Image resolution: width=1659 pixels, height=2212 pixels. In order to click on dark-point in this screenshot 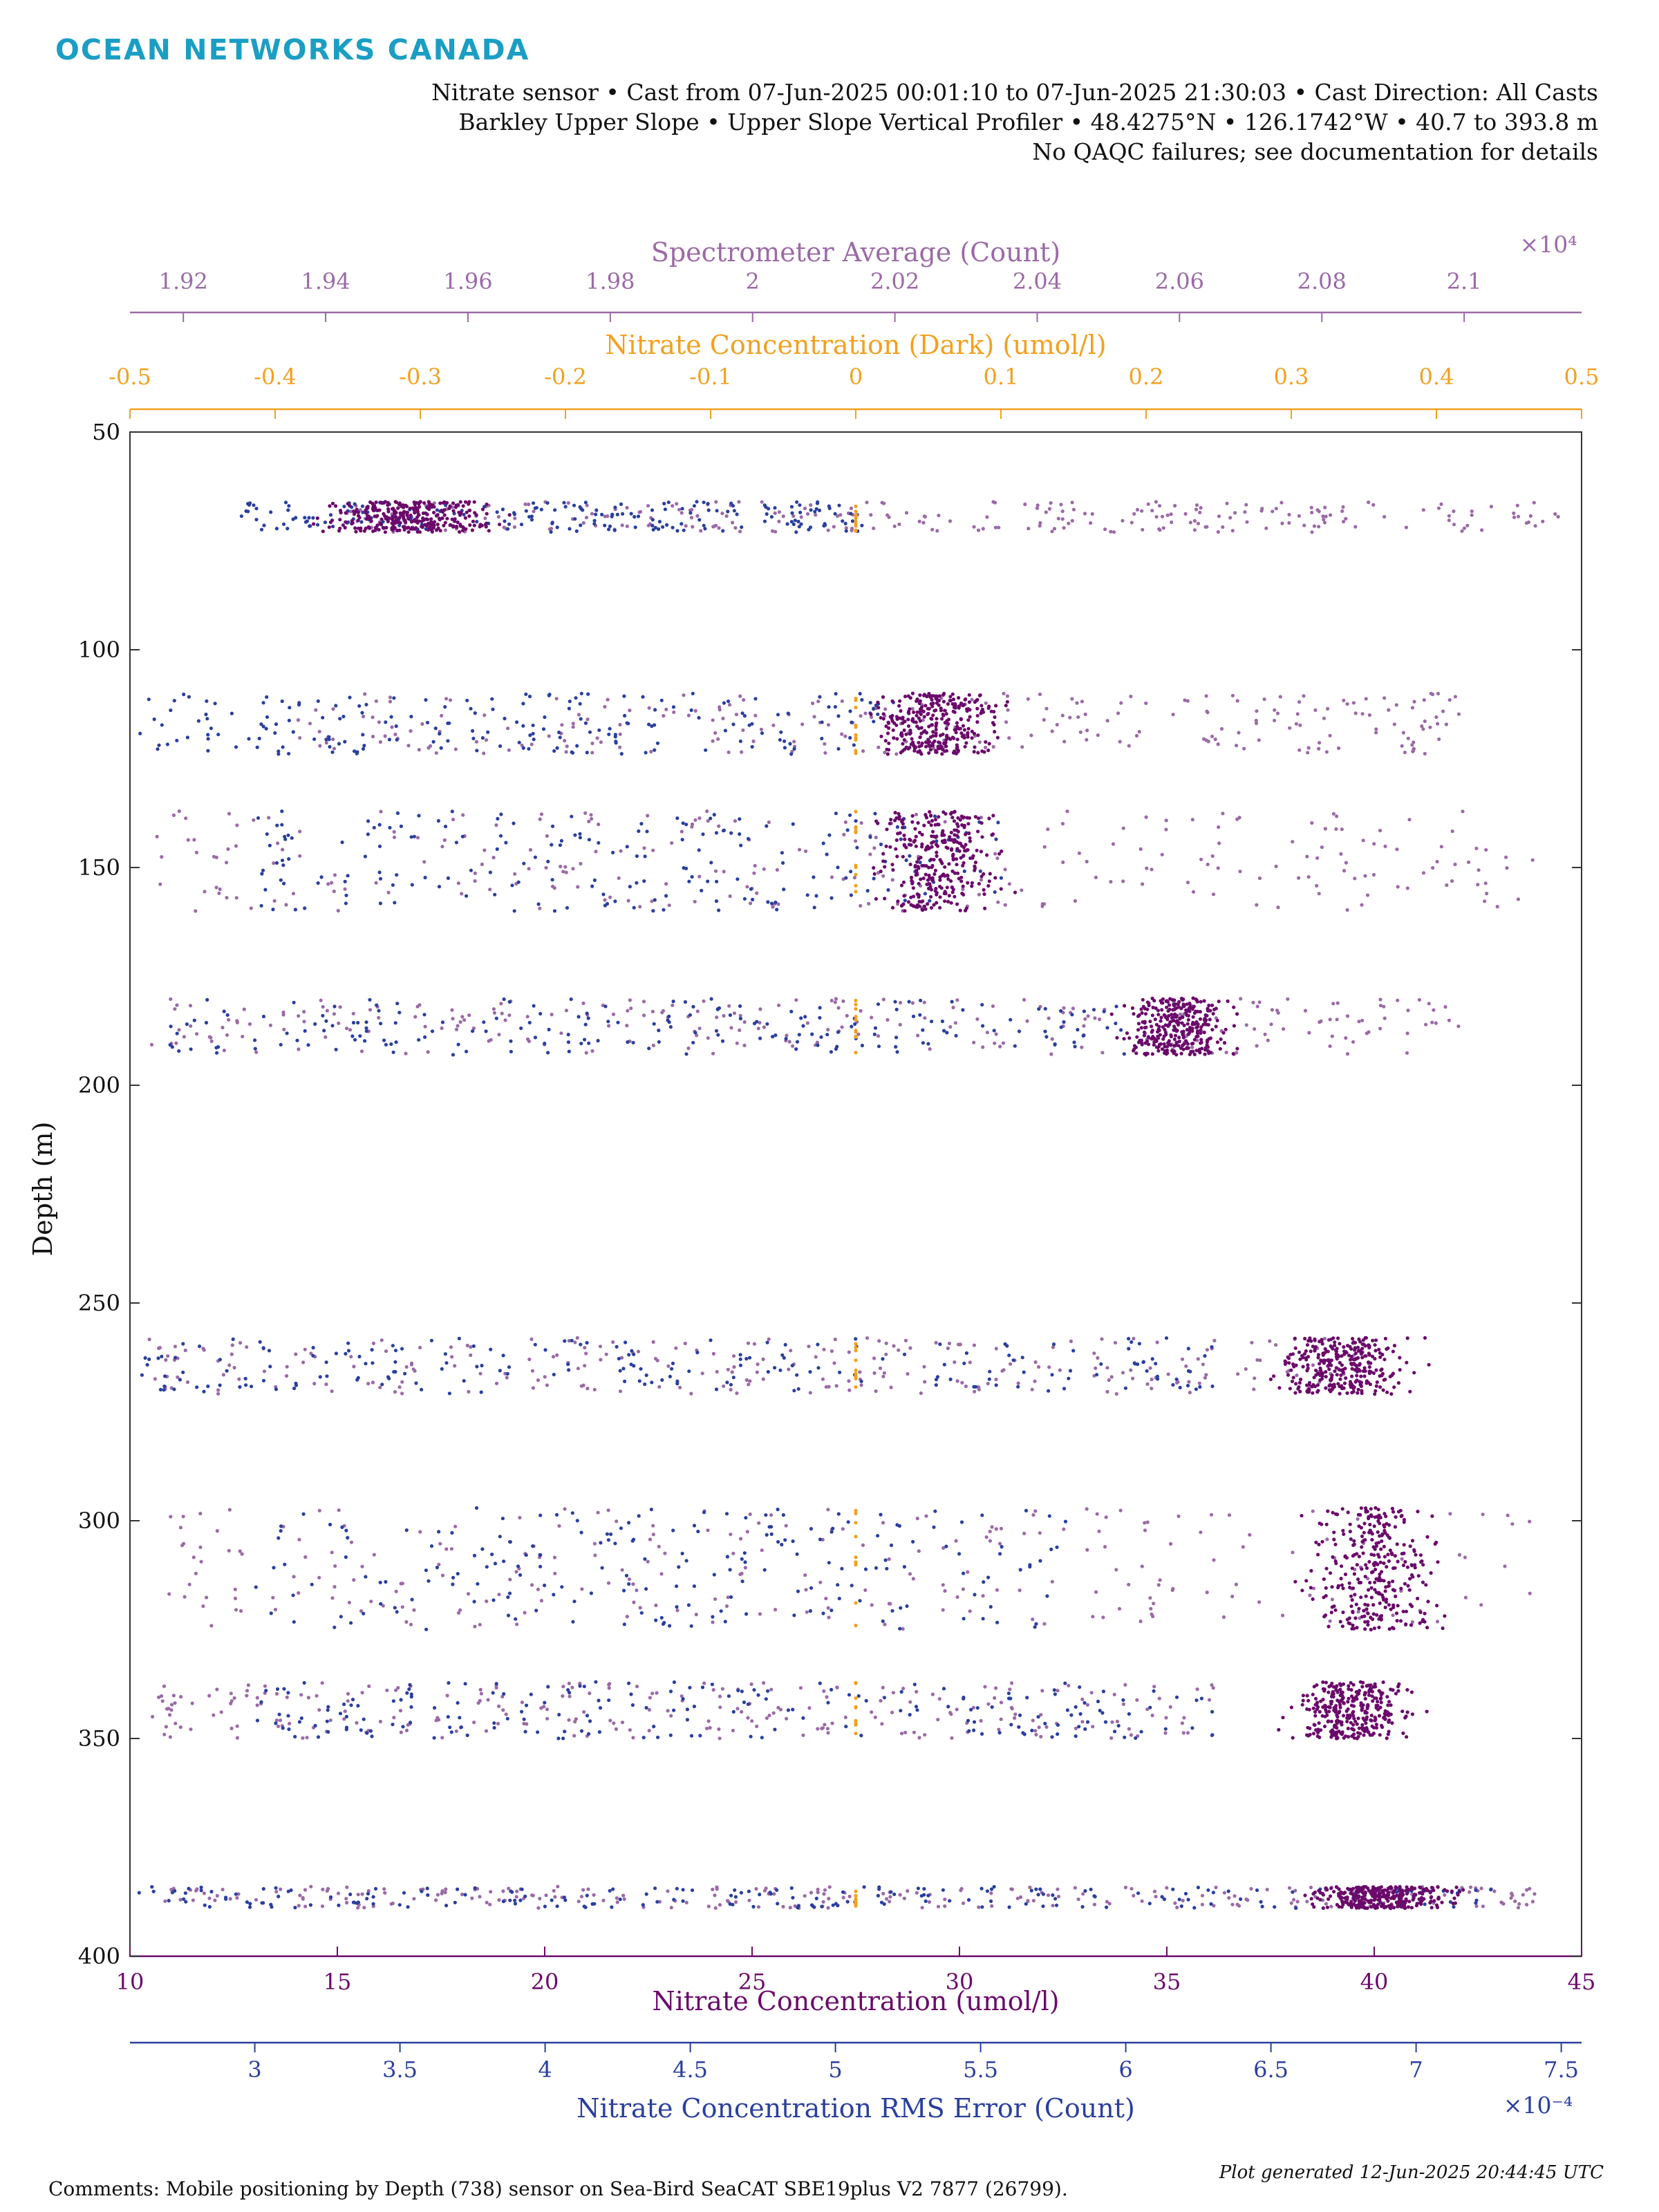, I will do `click(856, 1344)`.